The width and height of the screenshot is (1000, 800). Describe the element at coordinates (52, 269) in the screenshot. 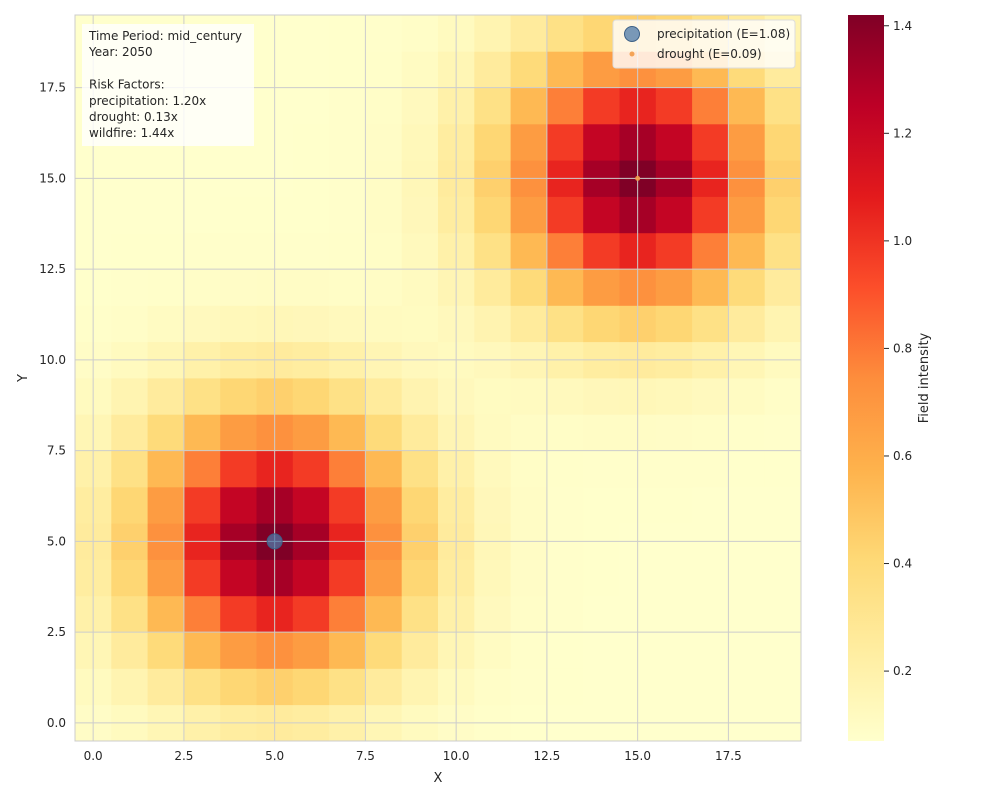

I see `y-tick-label: 12.5` at that location.